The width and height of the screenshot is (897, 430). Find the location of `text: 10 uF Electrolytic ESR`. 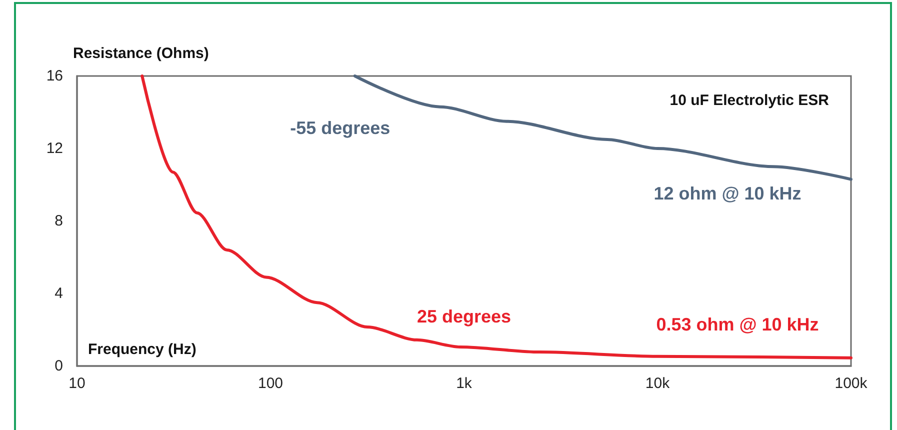

text: 10 uF Electrolytic ESR is located at coordinates (750, 100).